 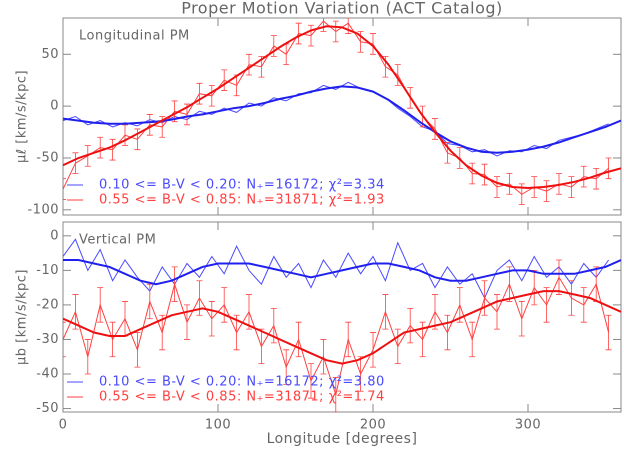 I want to click on panel-annotation: Longitudinal PM, so click(x=134, y=36).